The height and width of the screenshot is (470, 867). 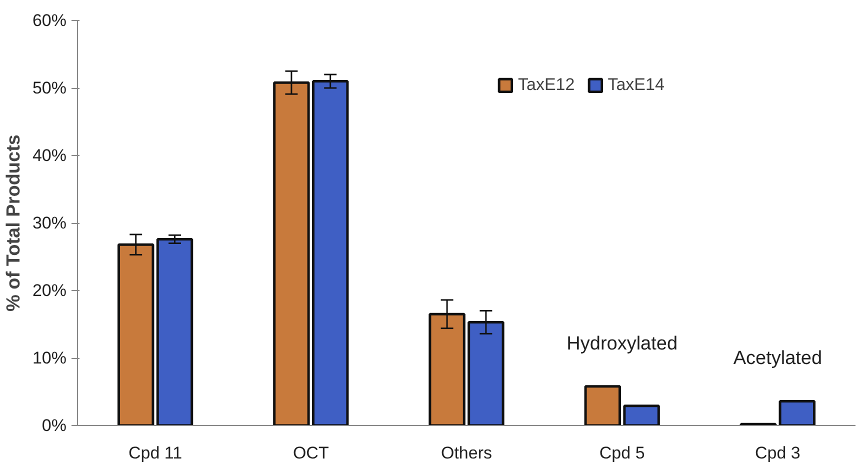 What do you see at coordinates (777, 359) in the screenshot?
I see `annotation: Acetylated` at bounding box center [777, 359].